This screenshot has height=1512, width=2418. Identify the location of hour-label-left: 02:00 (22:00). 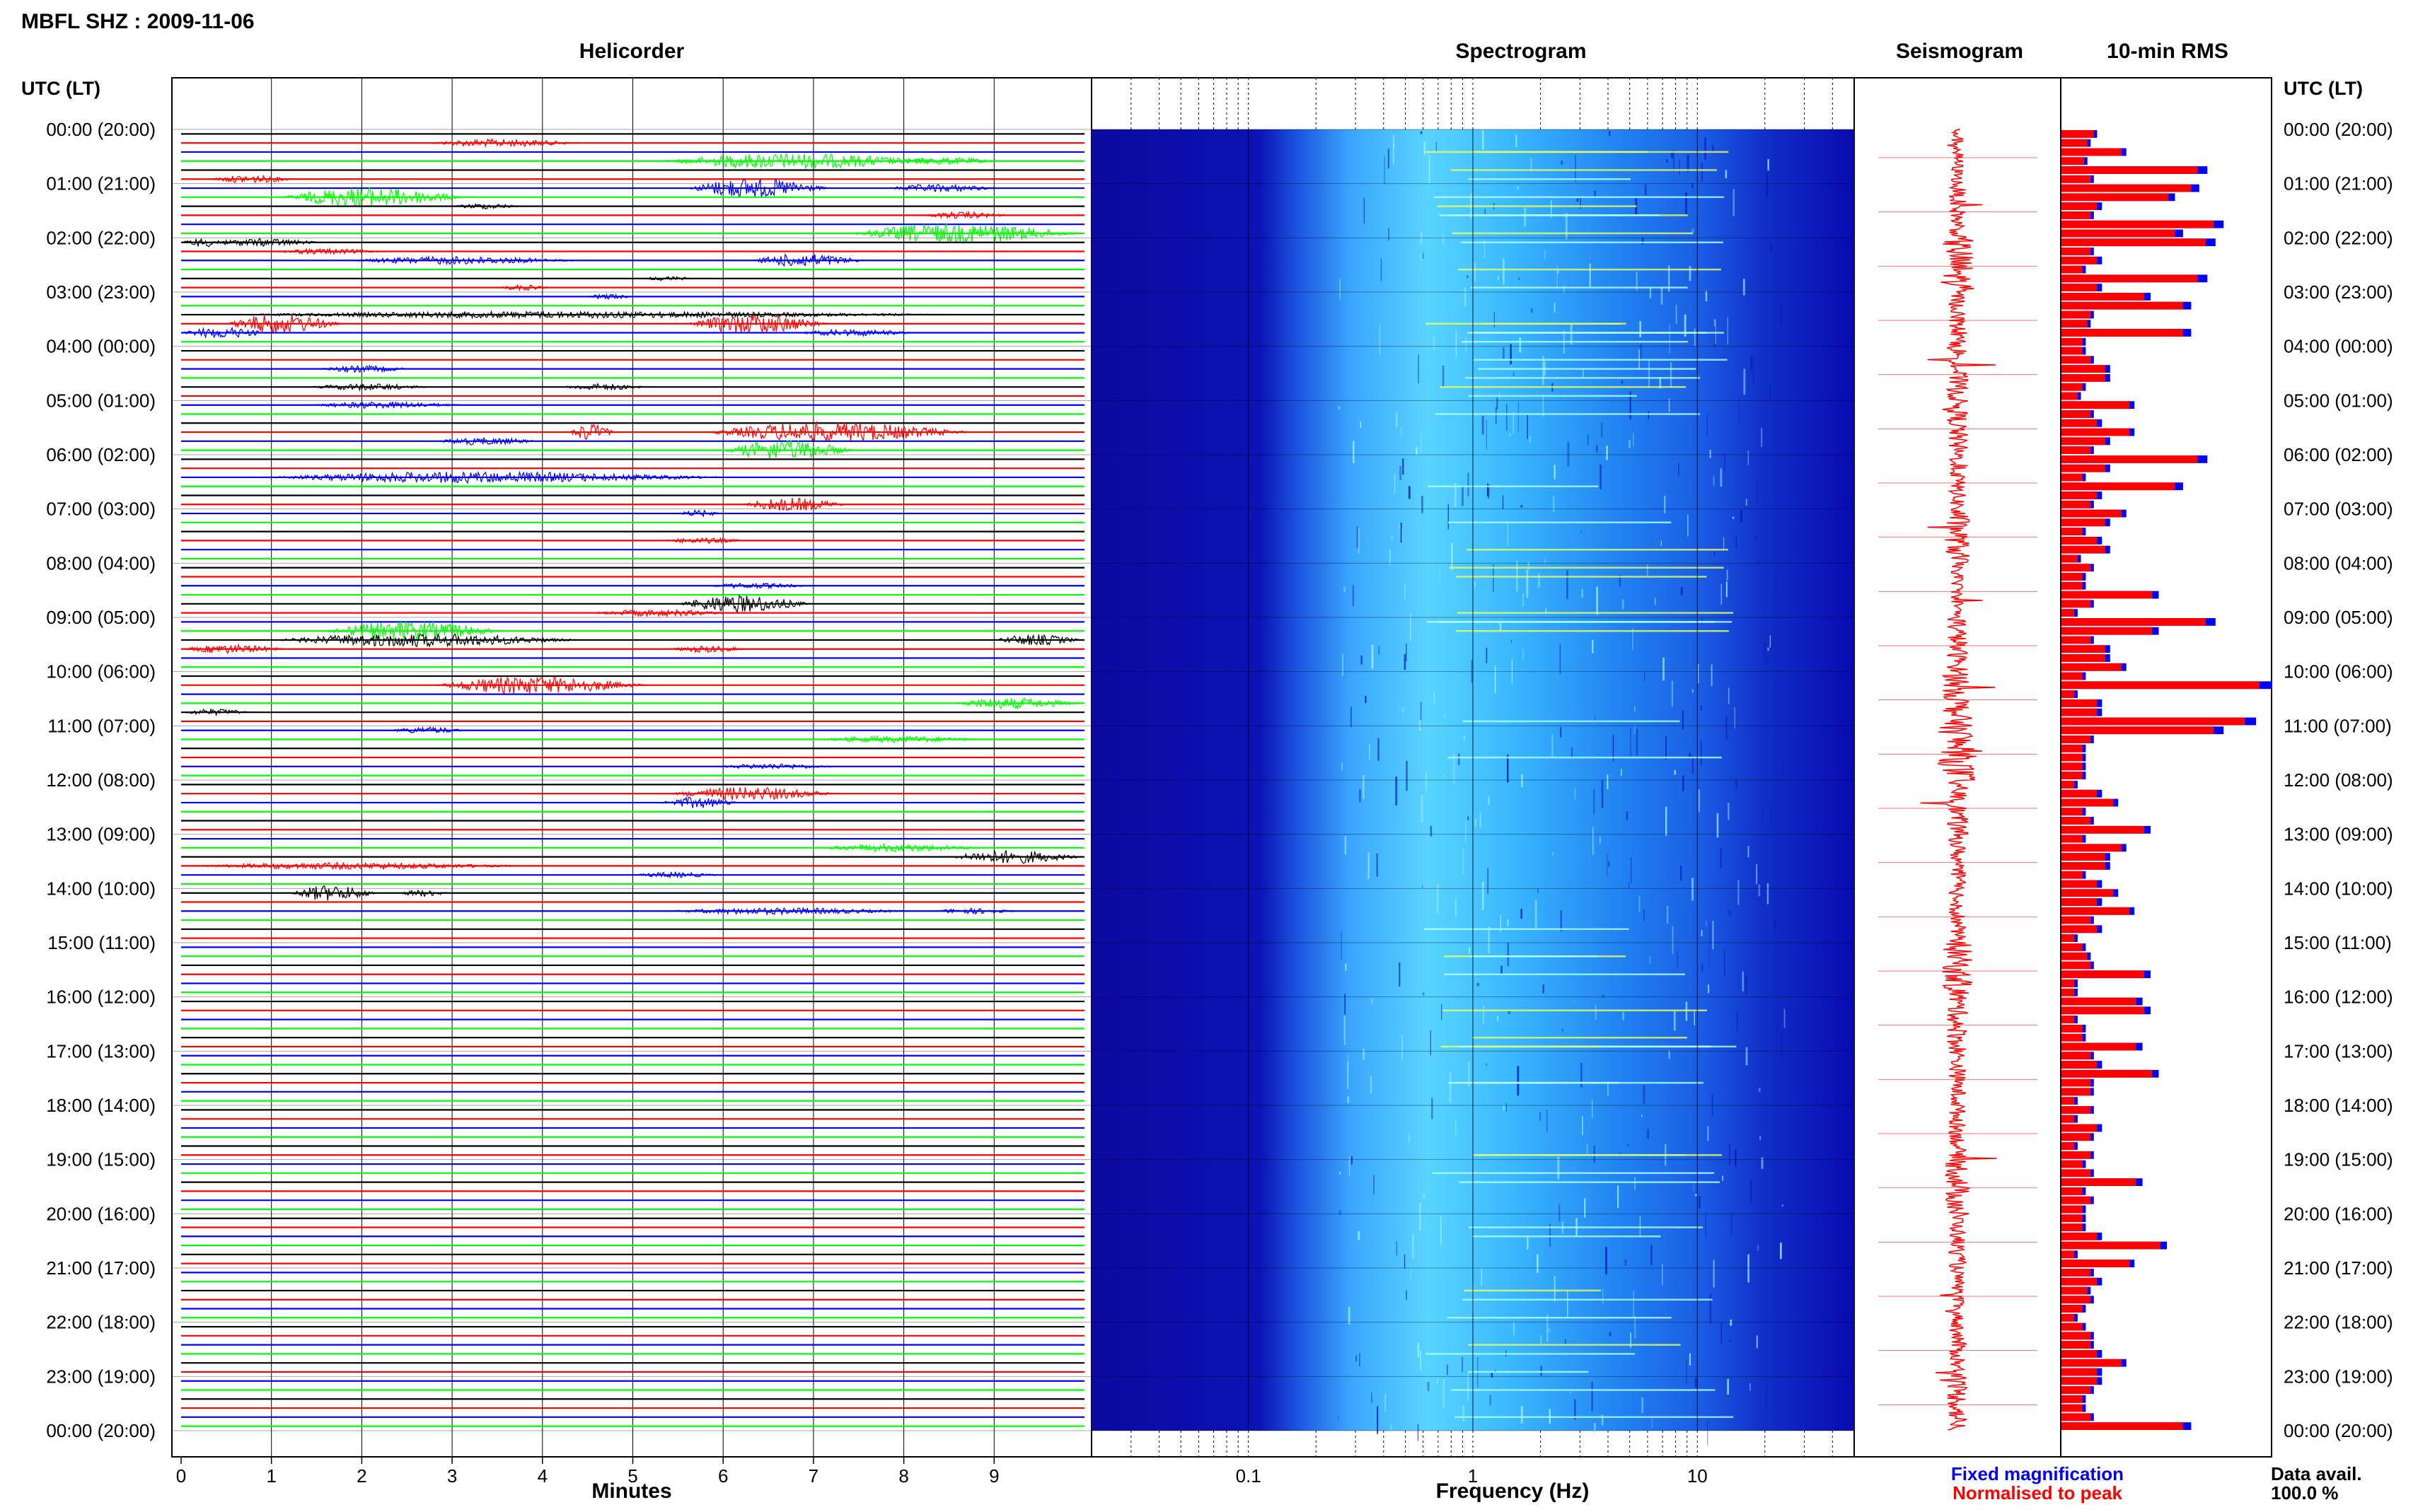
(101, 237).